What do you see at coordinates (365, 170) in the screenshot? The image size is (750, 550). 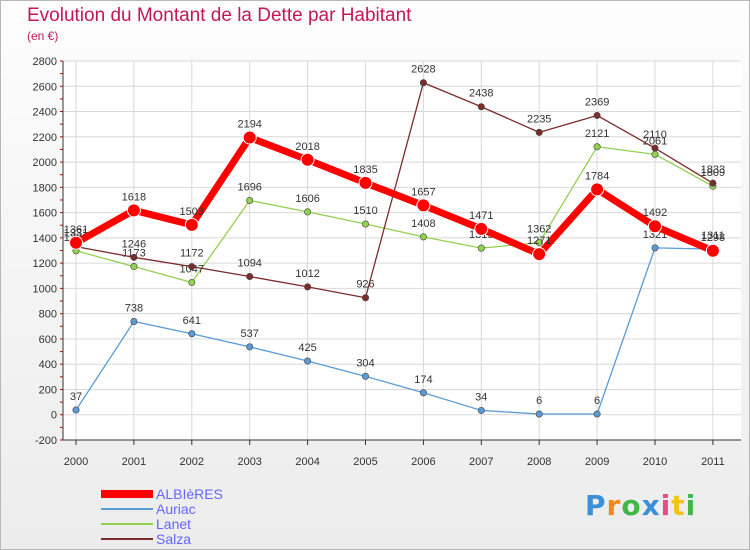 I see `data-label-albi-res: 1835` at bounding box center [365, 170].